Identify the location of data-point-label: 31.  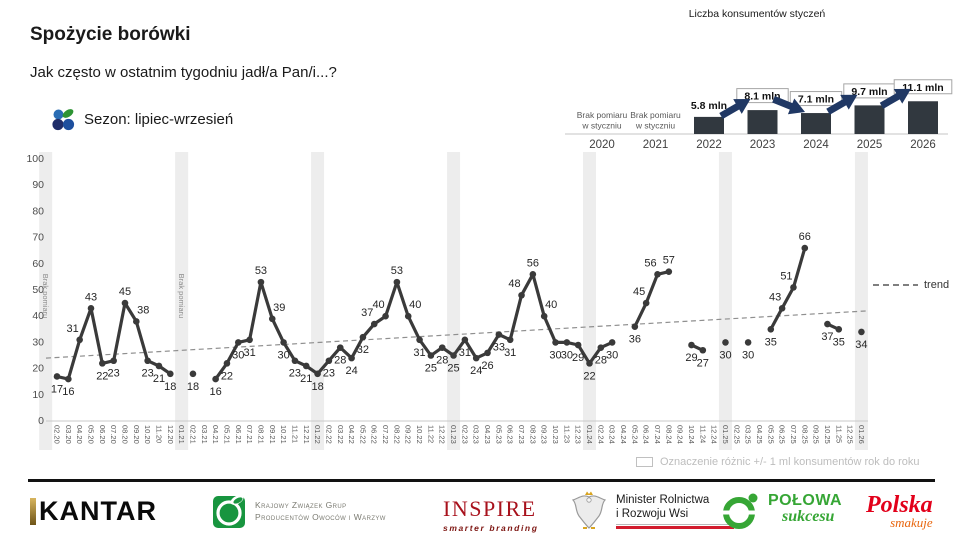
(419, 353).